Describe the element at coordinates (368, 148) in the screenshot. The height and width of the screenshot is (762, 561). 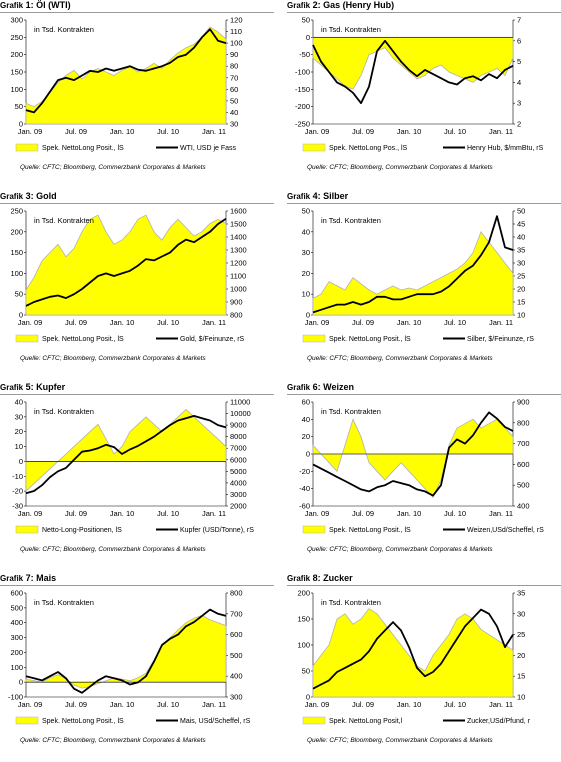
I see `legend-area-label: Spek. NettoLong Pos., lS` at that location.